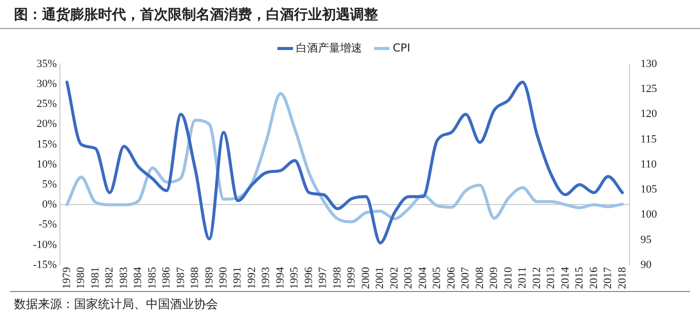 Image resolution: width=700 pixels, height=320 pixels. I want to click on x-tick-label: 1982, so click(110, 278).